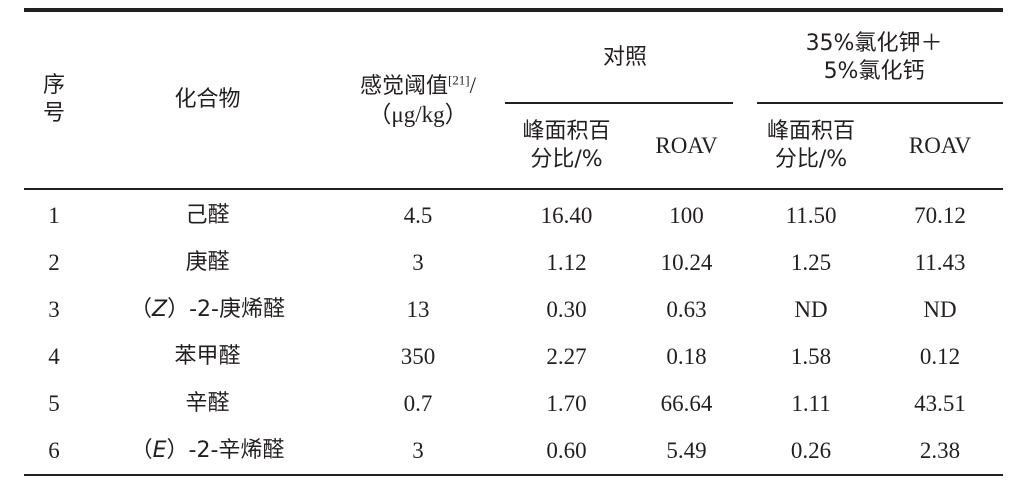 The image size is (1017, 487). Describe the element at coordinates (811, 403) in the screenshot. I see `cell-treatment-area: 1.11` at that location.